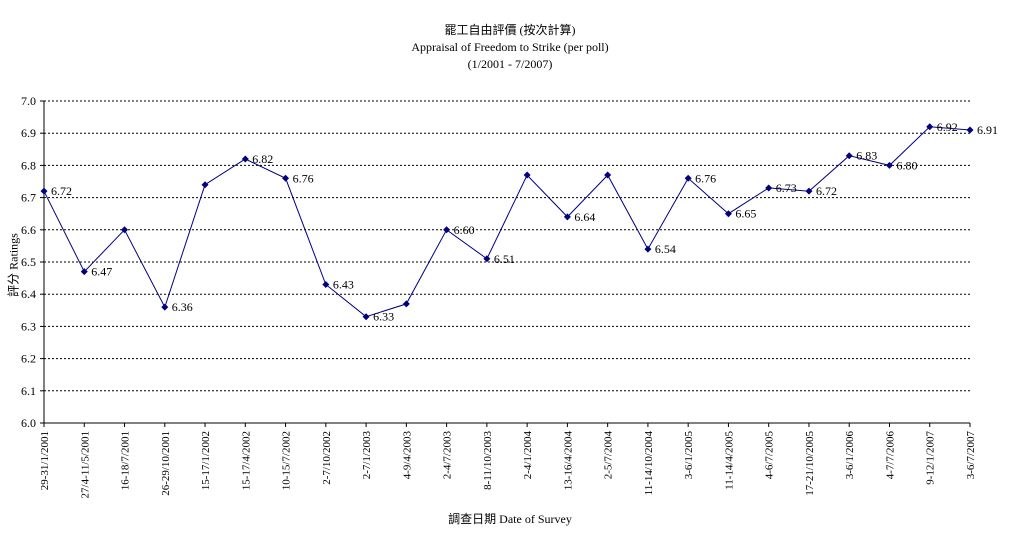  Describe the element at coordinates (383, 317) in the screenshot. I see `data-label: 6.33` at that location.